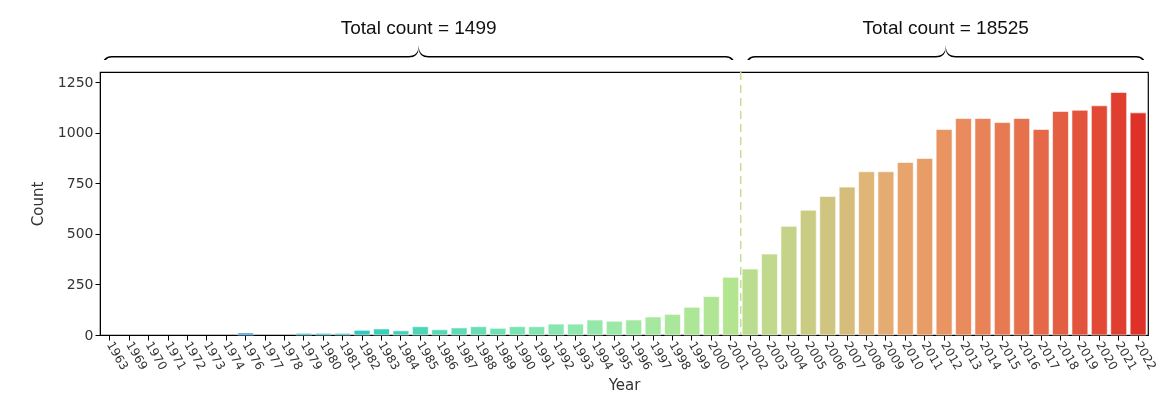 The image size is (1166, 412). I want to click on y-tick-label: 1000, so click(75, 132).